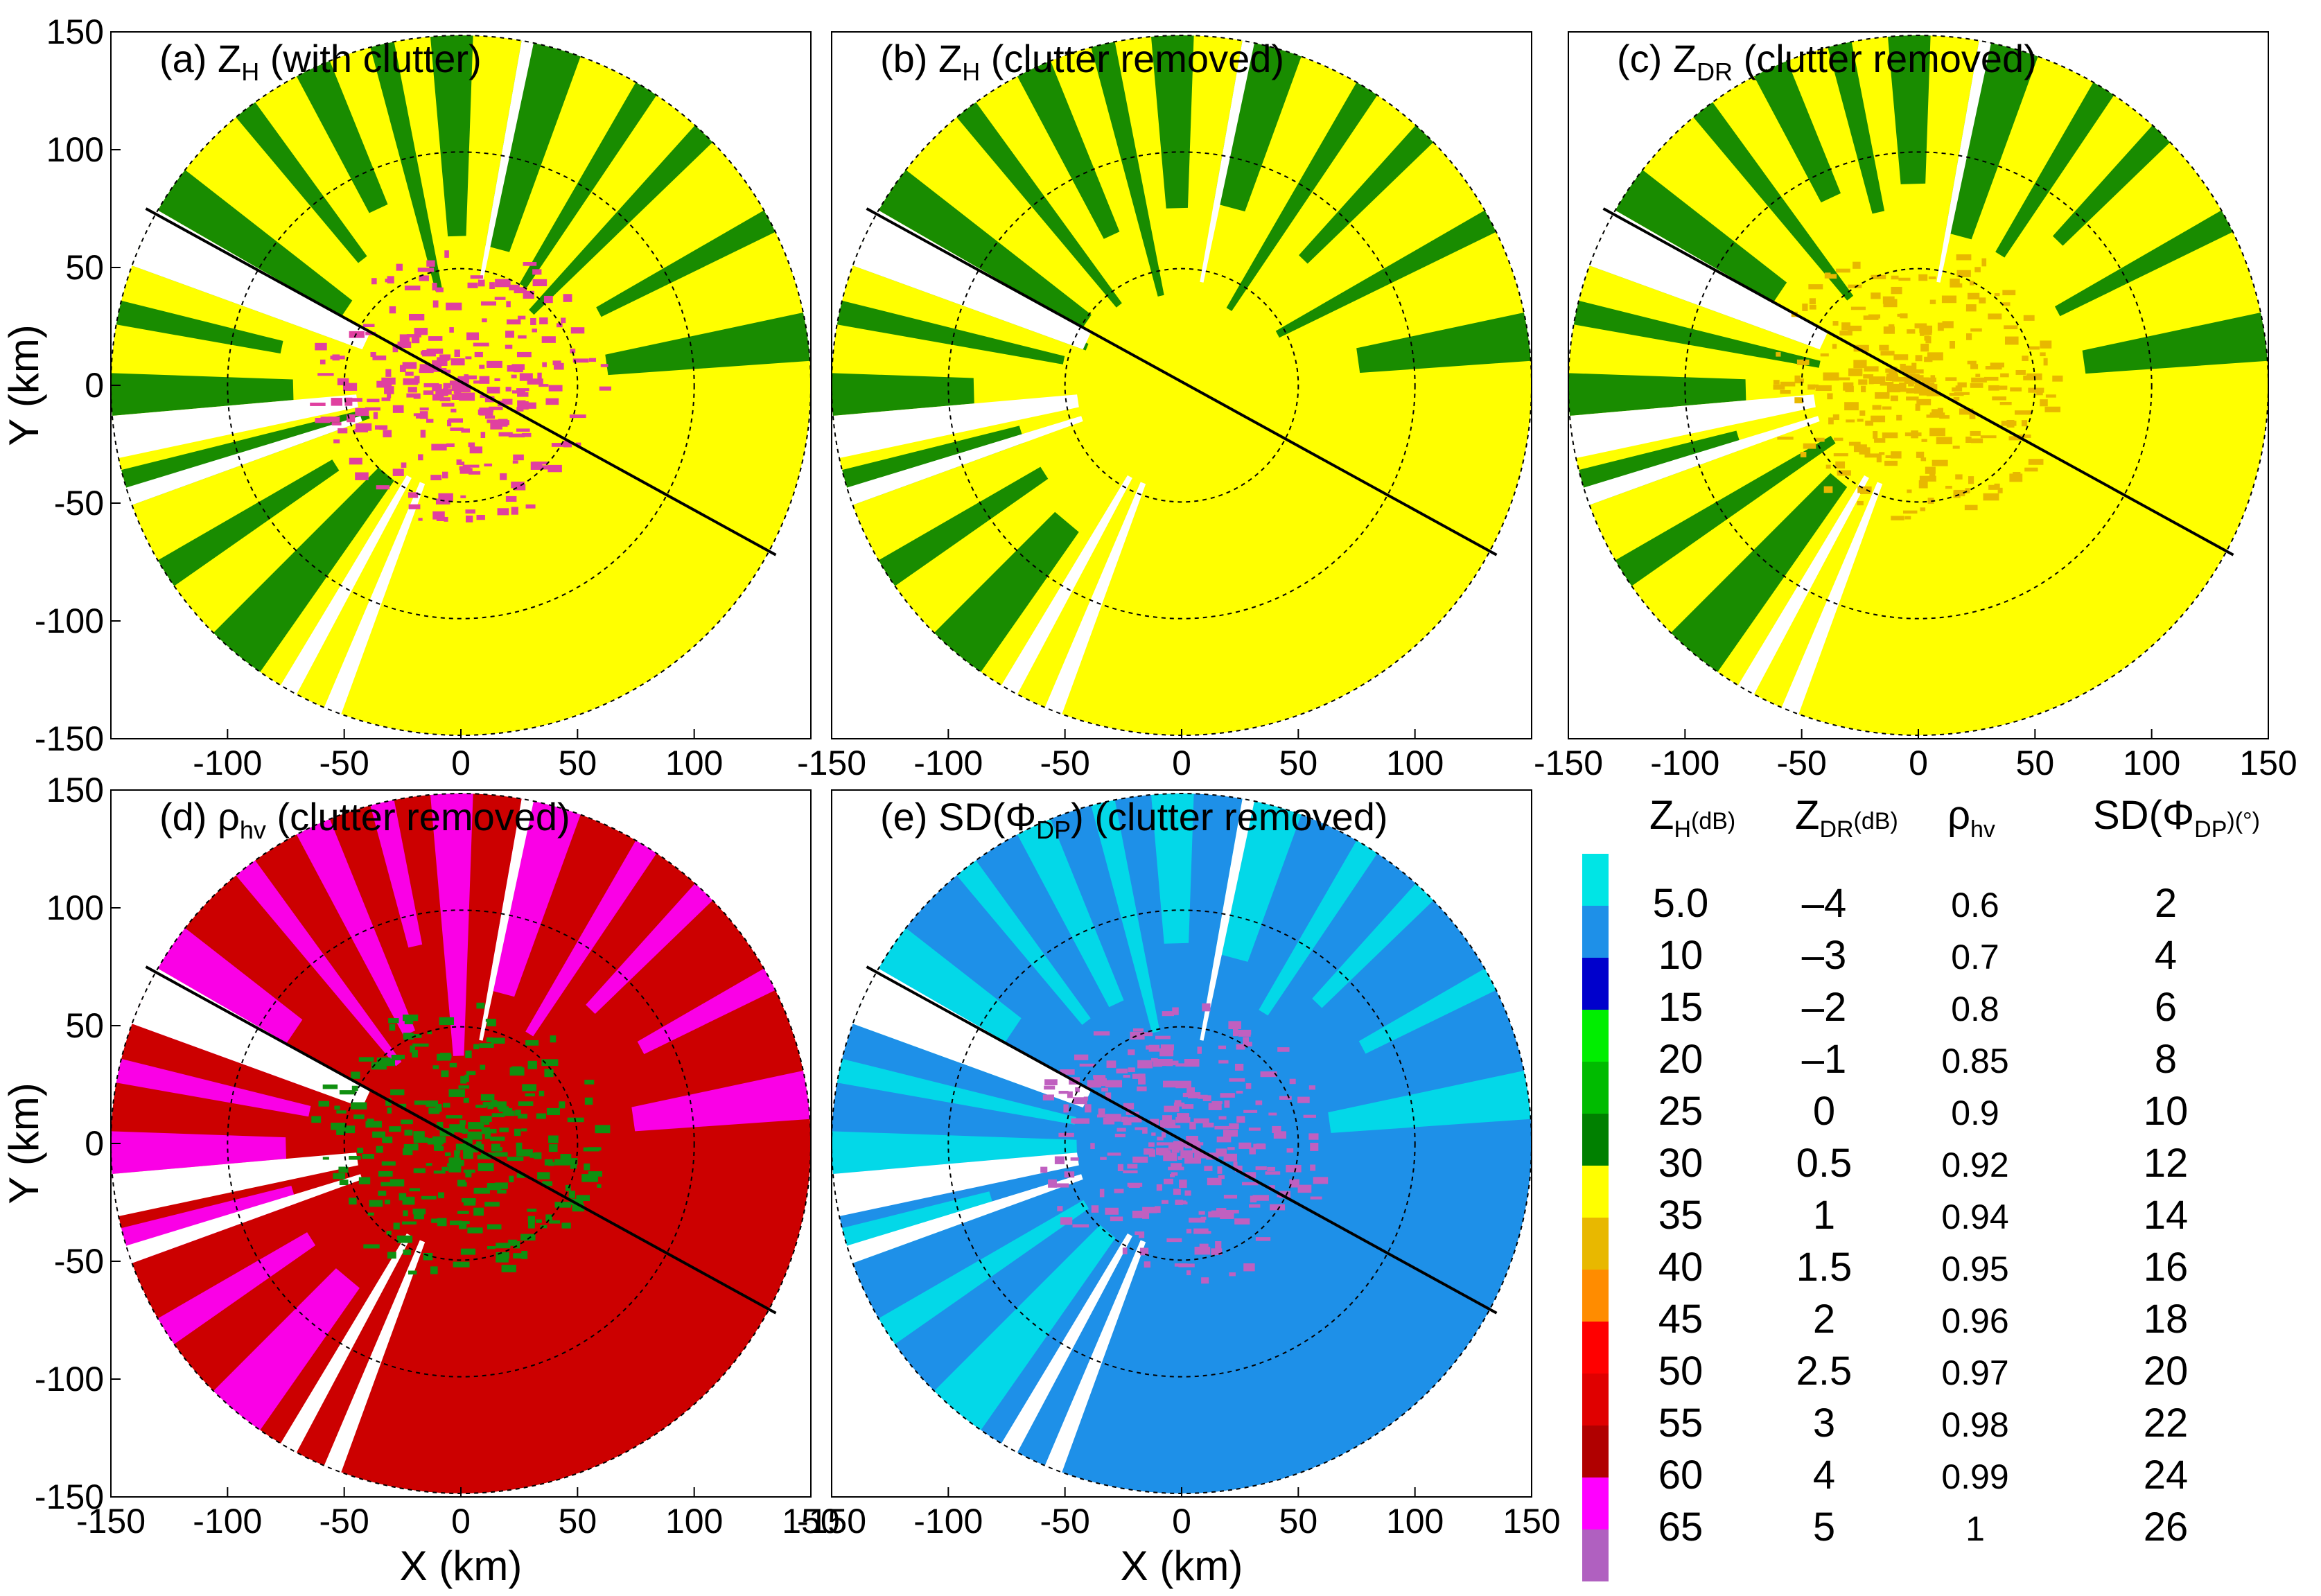 The height and width of the screenshot is (1596, 2321). I want to click on x-tick-label: -150, so click(831, 1521).